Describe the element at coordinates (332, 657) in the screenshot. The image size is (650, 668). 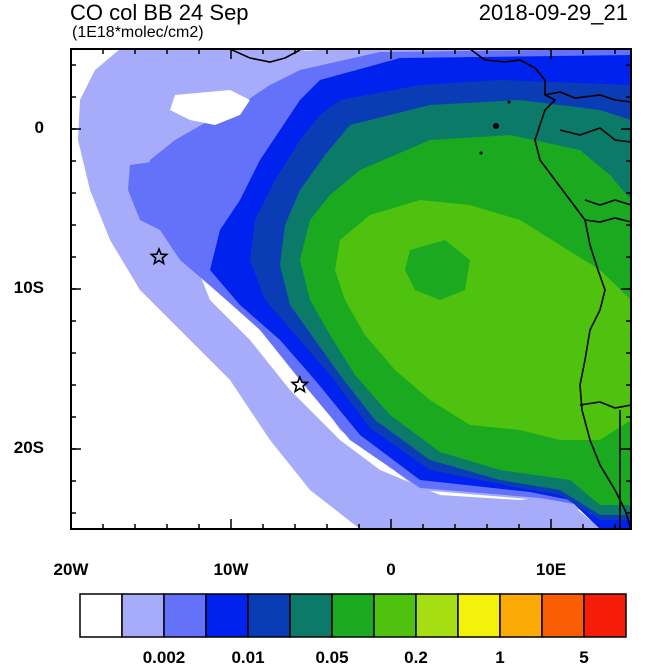
I see `colorbar-tick-label: 0.05` at that location.